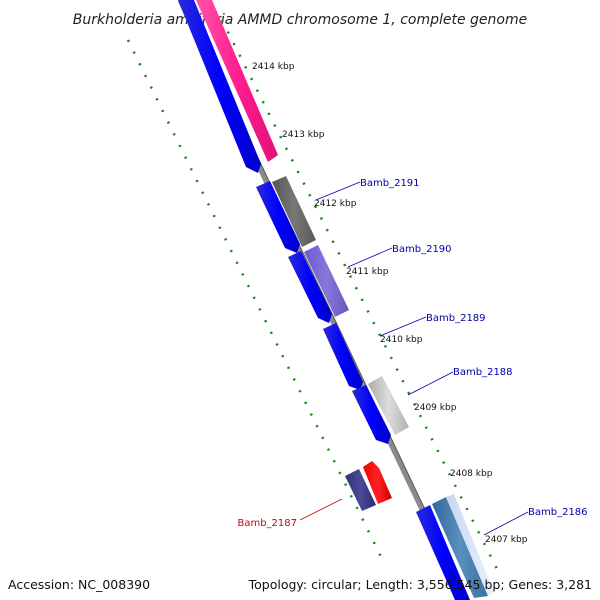  I want to click on kbp-label: 2407 kbp, so click(506, 540).